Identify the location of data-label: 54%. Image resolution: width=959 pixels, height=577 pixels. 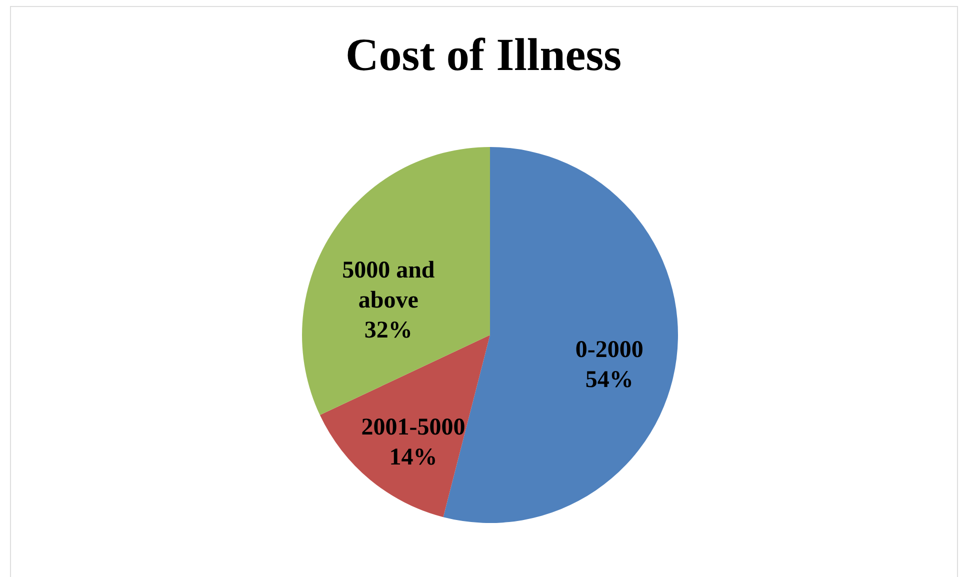
(609, 380).